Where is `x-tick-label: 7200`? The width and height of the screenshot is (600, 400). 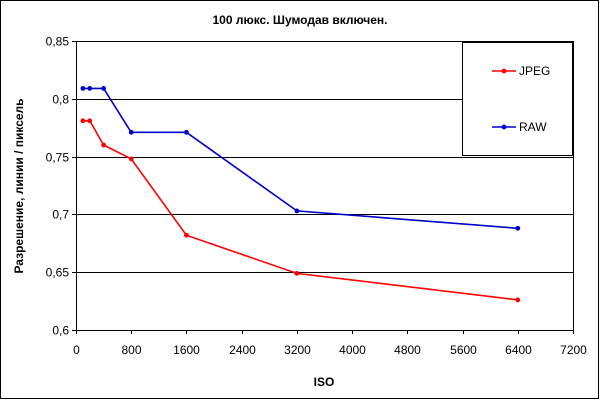 x-tick-label: 7200 is located at coordinates (573, 350).